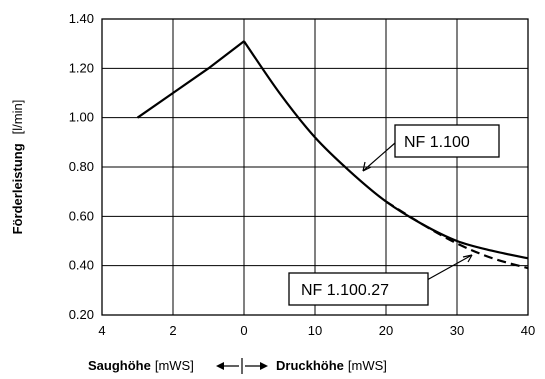 The image size is (545, 379). What do you see at coordinates (220, 366) in the screenshot?
I see `left-arrow-icon` at bounding box center [220, 366].